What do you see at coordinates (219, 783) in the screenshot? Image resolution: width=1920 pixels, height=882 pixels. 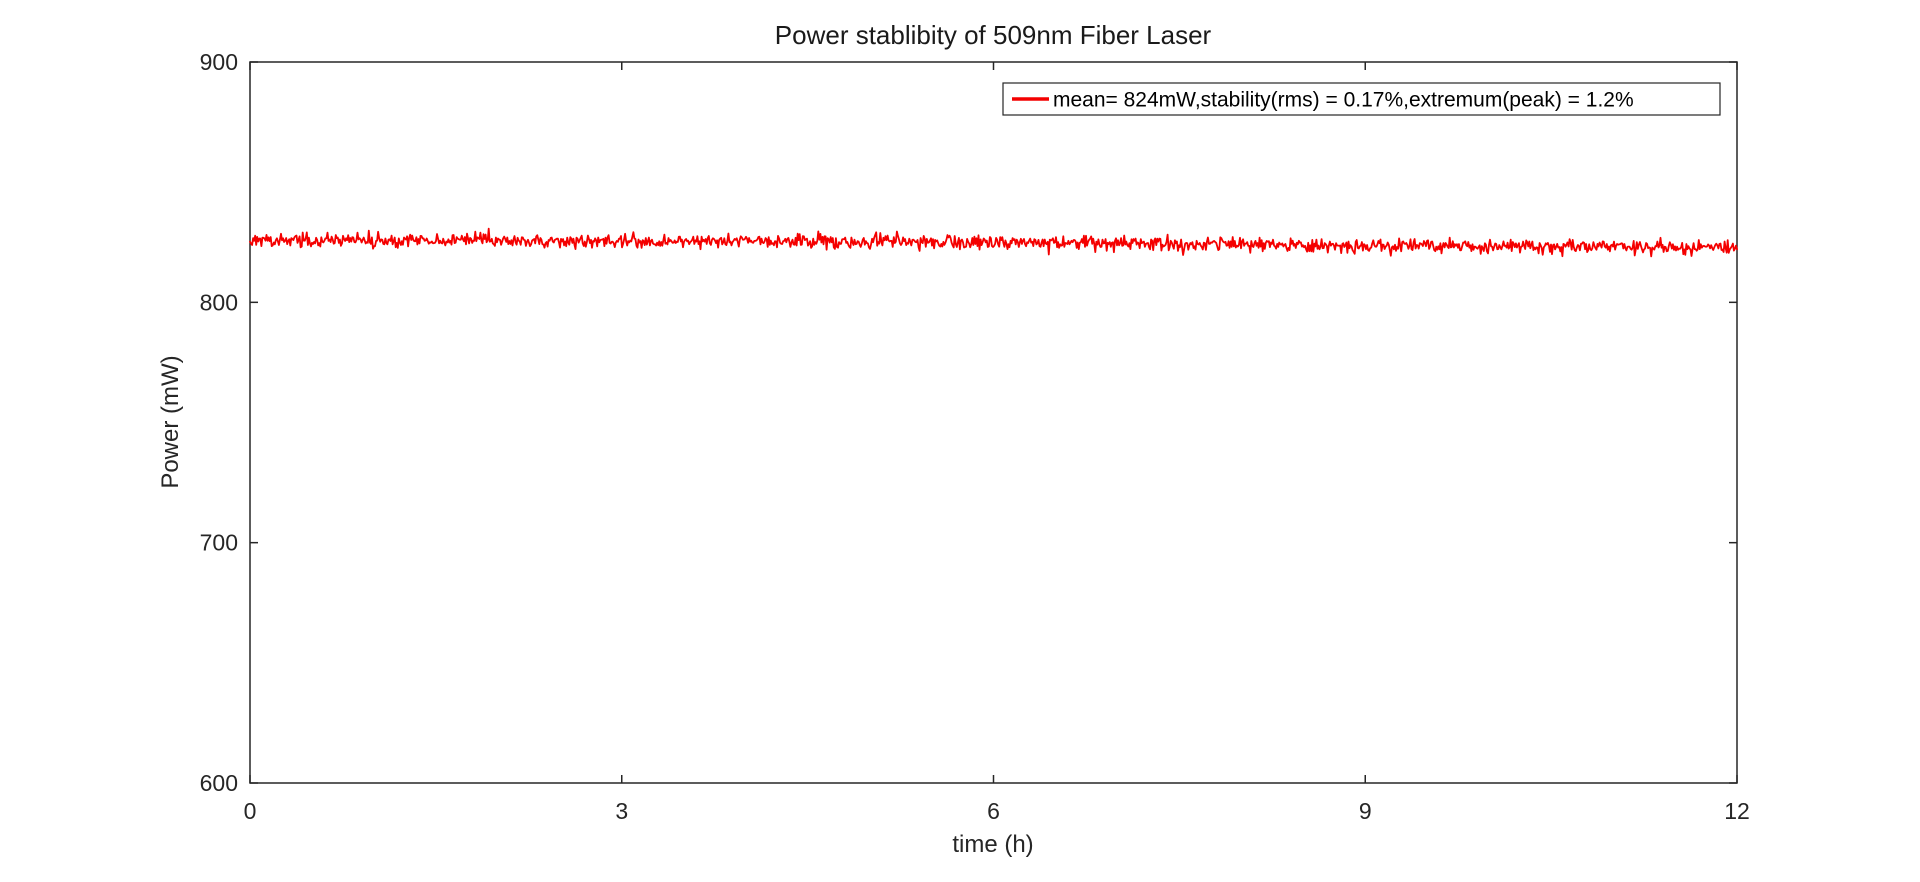 I see `y-tick-label: 600` at bounding box center [219, 783].